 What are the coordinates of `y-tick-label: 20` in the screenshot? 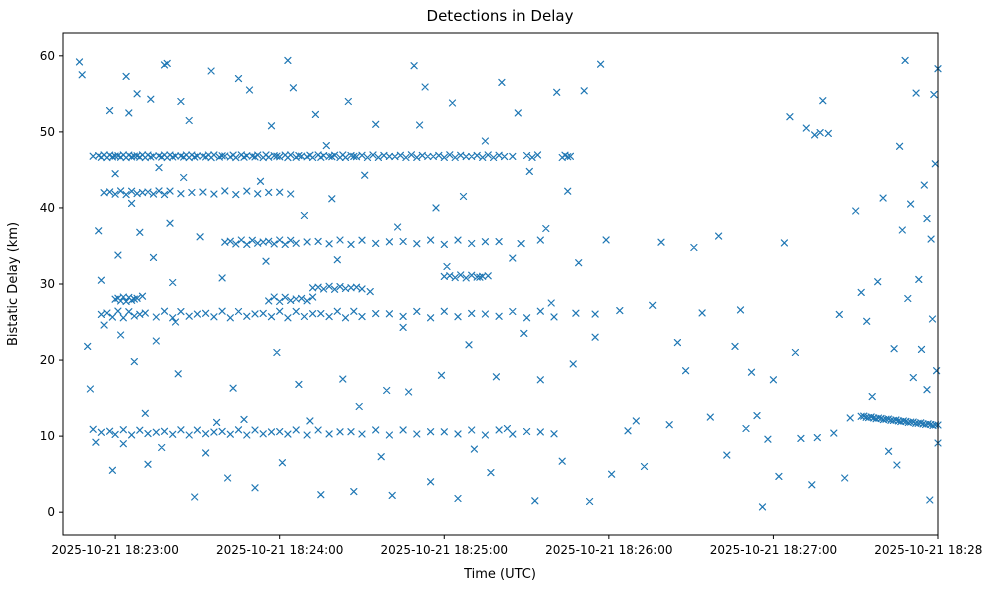 It's located at (47, 360).